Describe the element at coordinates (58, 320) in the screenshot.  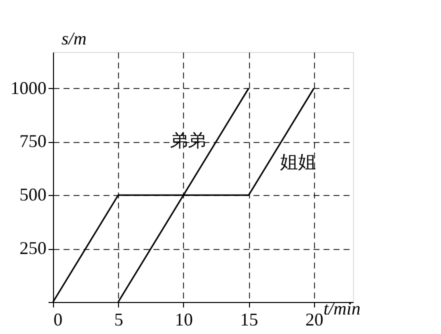
I see `x-tick-label: 0` at that location.